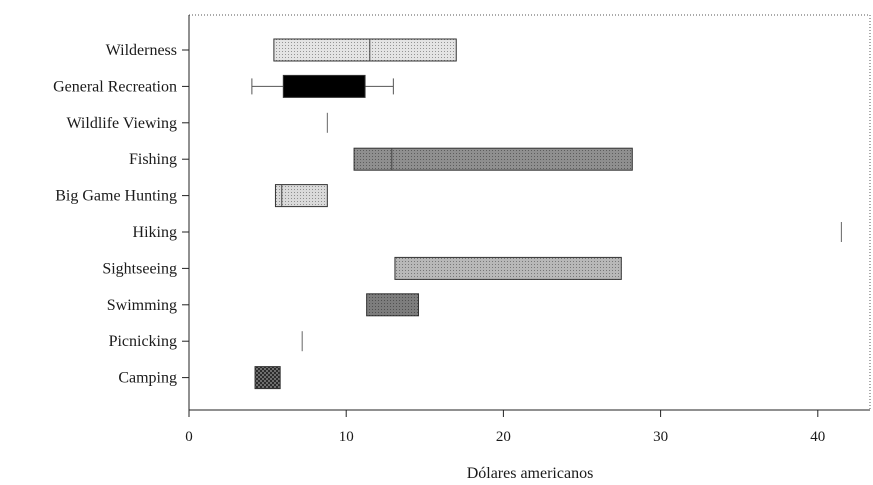 The width and height of the screenshot is (873, 485). What do you see at coordinates (147, 378) in the screenshot?
I see `category-label: Camping` at bounding box center [147, 378].